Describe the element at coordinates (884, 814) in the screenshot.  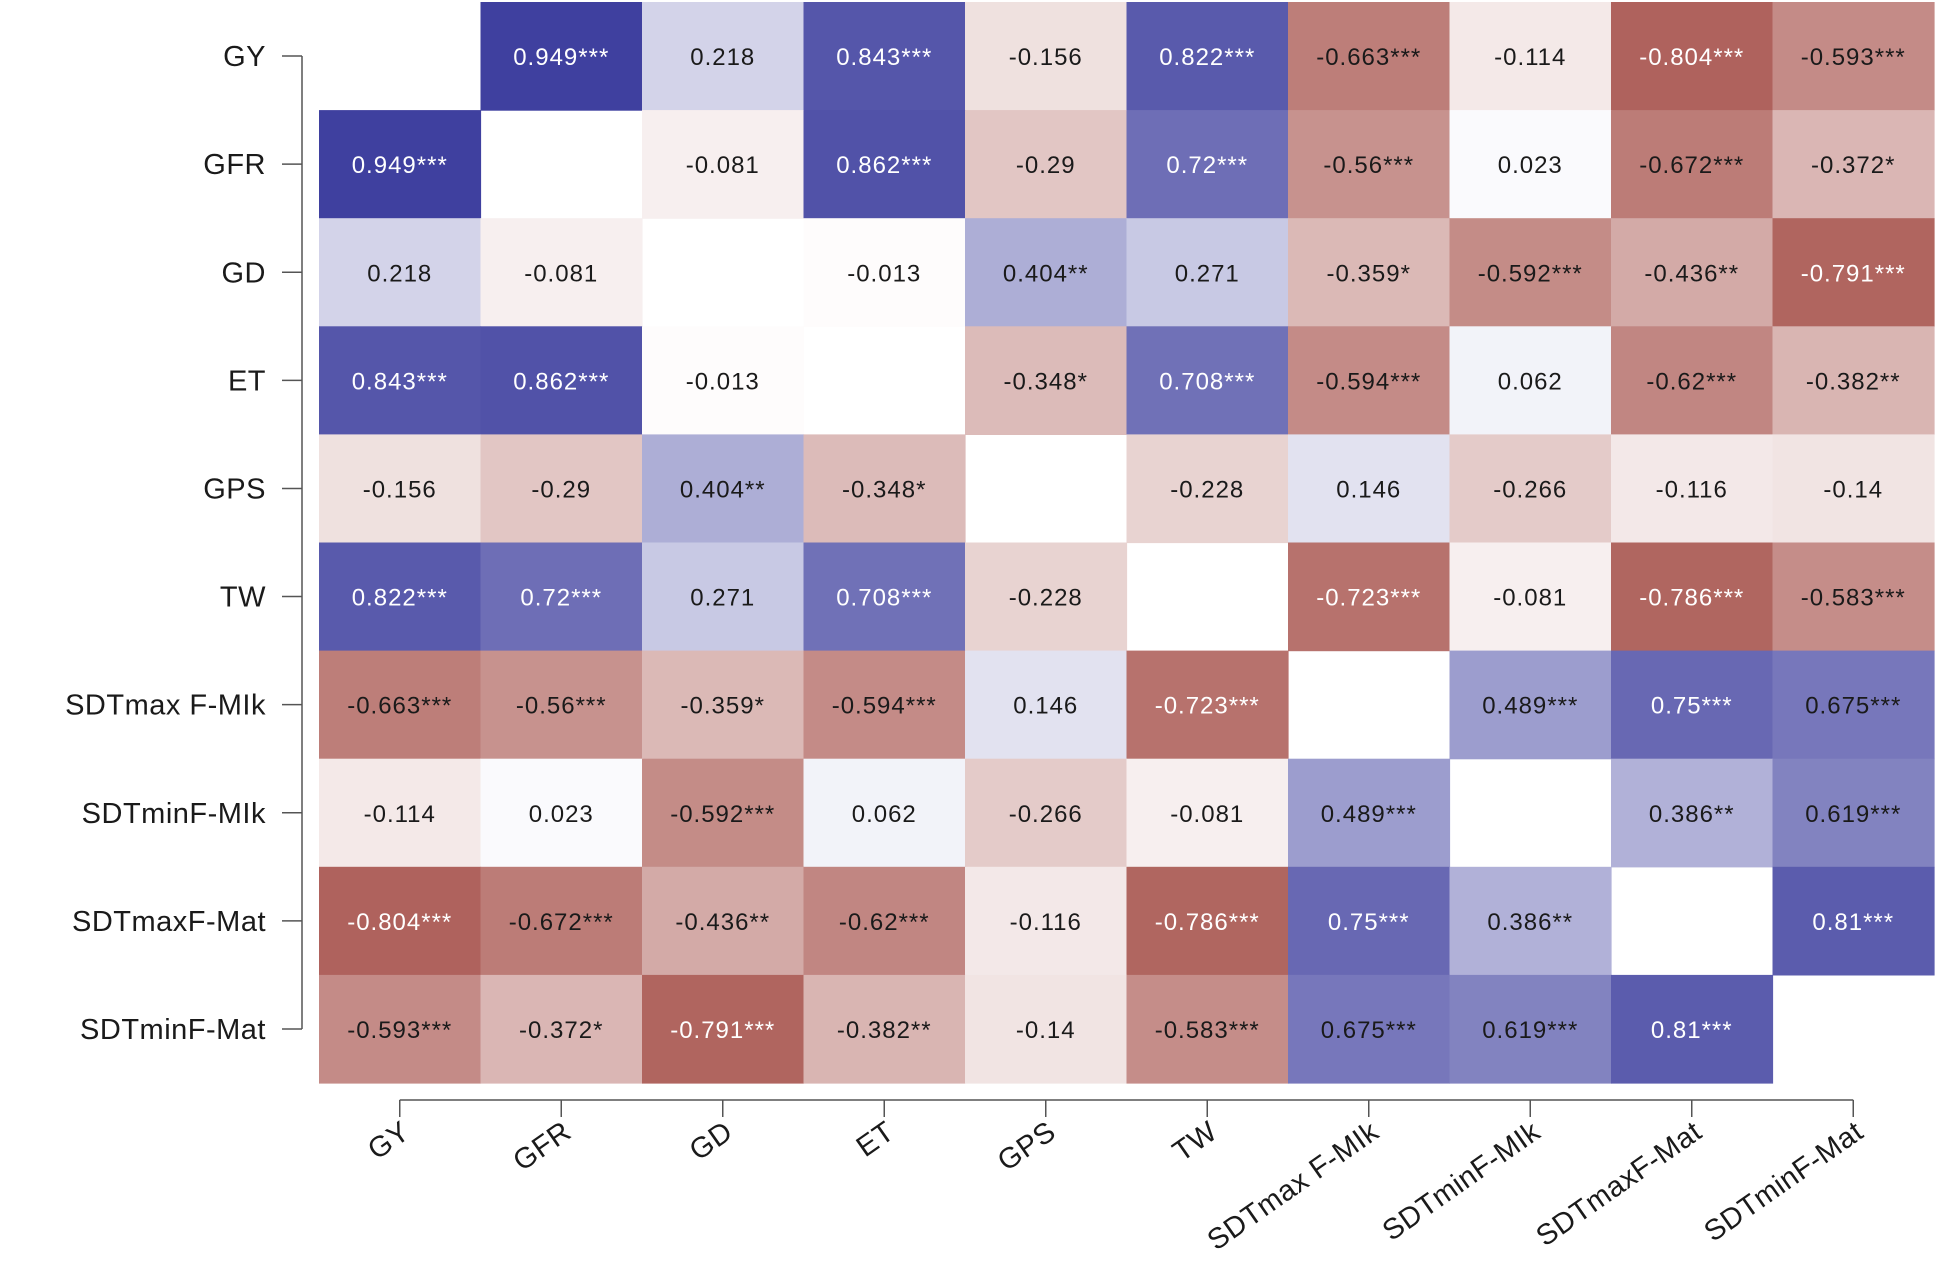
I see `heatmap-cell-label-7-3: 0.062` at that location.